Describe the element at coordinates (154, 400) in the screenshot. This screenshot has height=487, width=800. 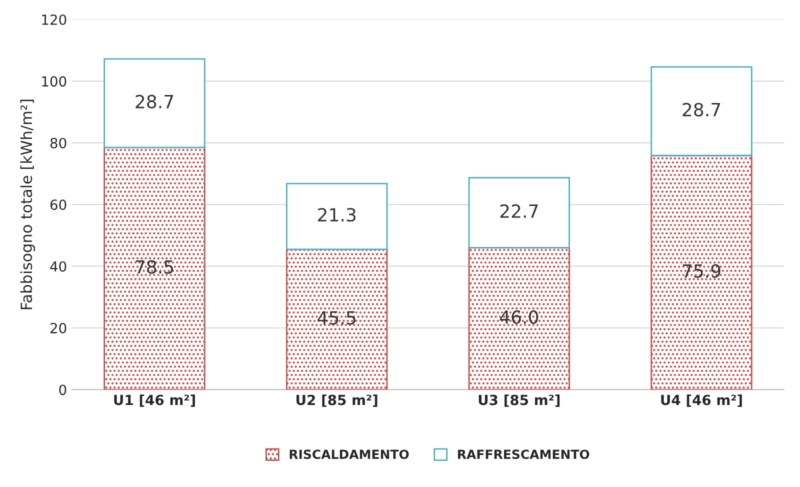
I see `x-tick-label: U1 [46 m²]` at that location.